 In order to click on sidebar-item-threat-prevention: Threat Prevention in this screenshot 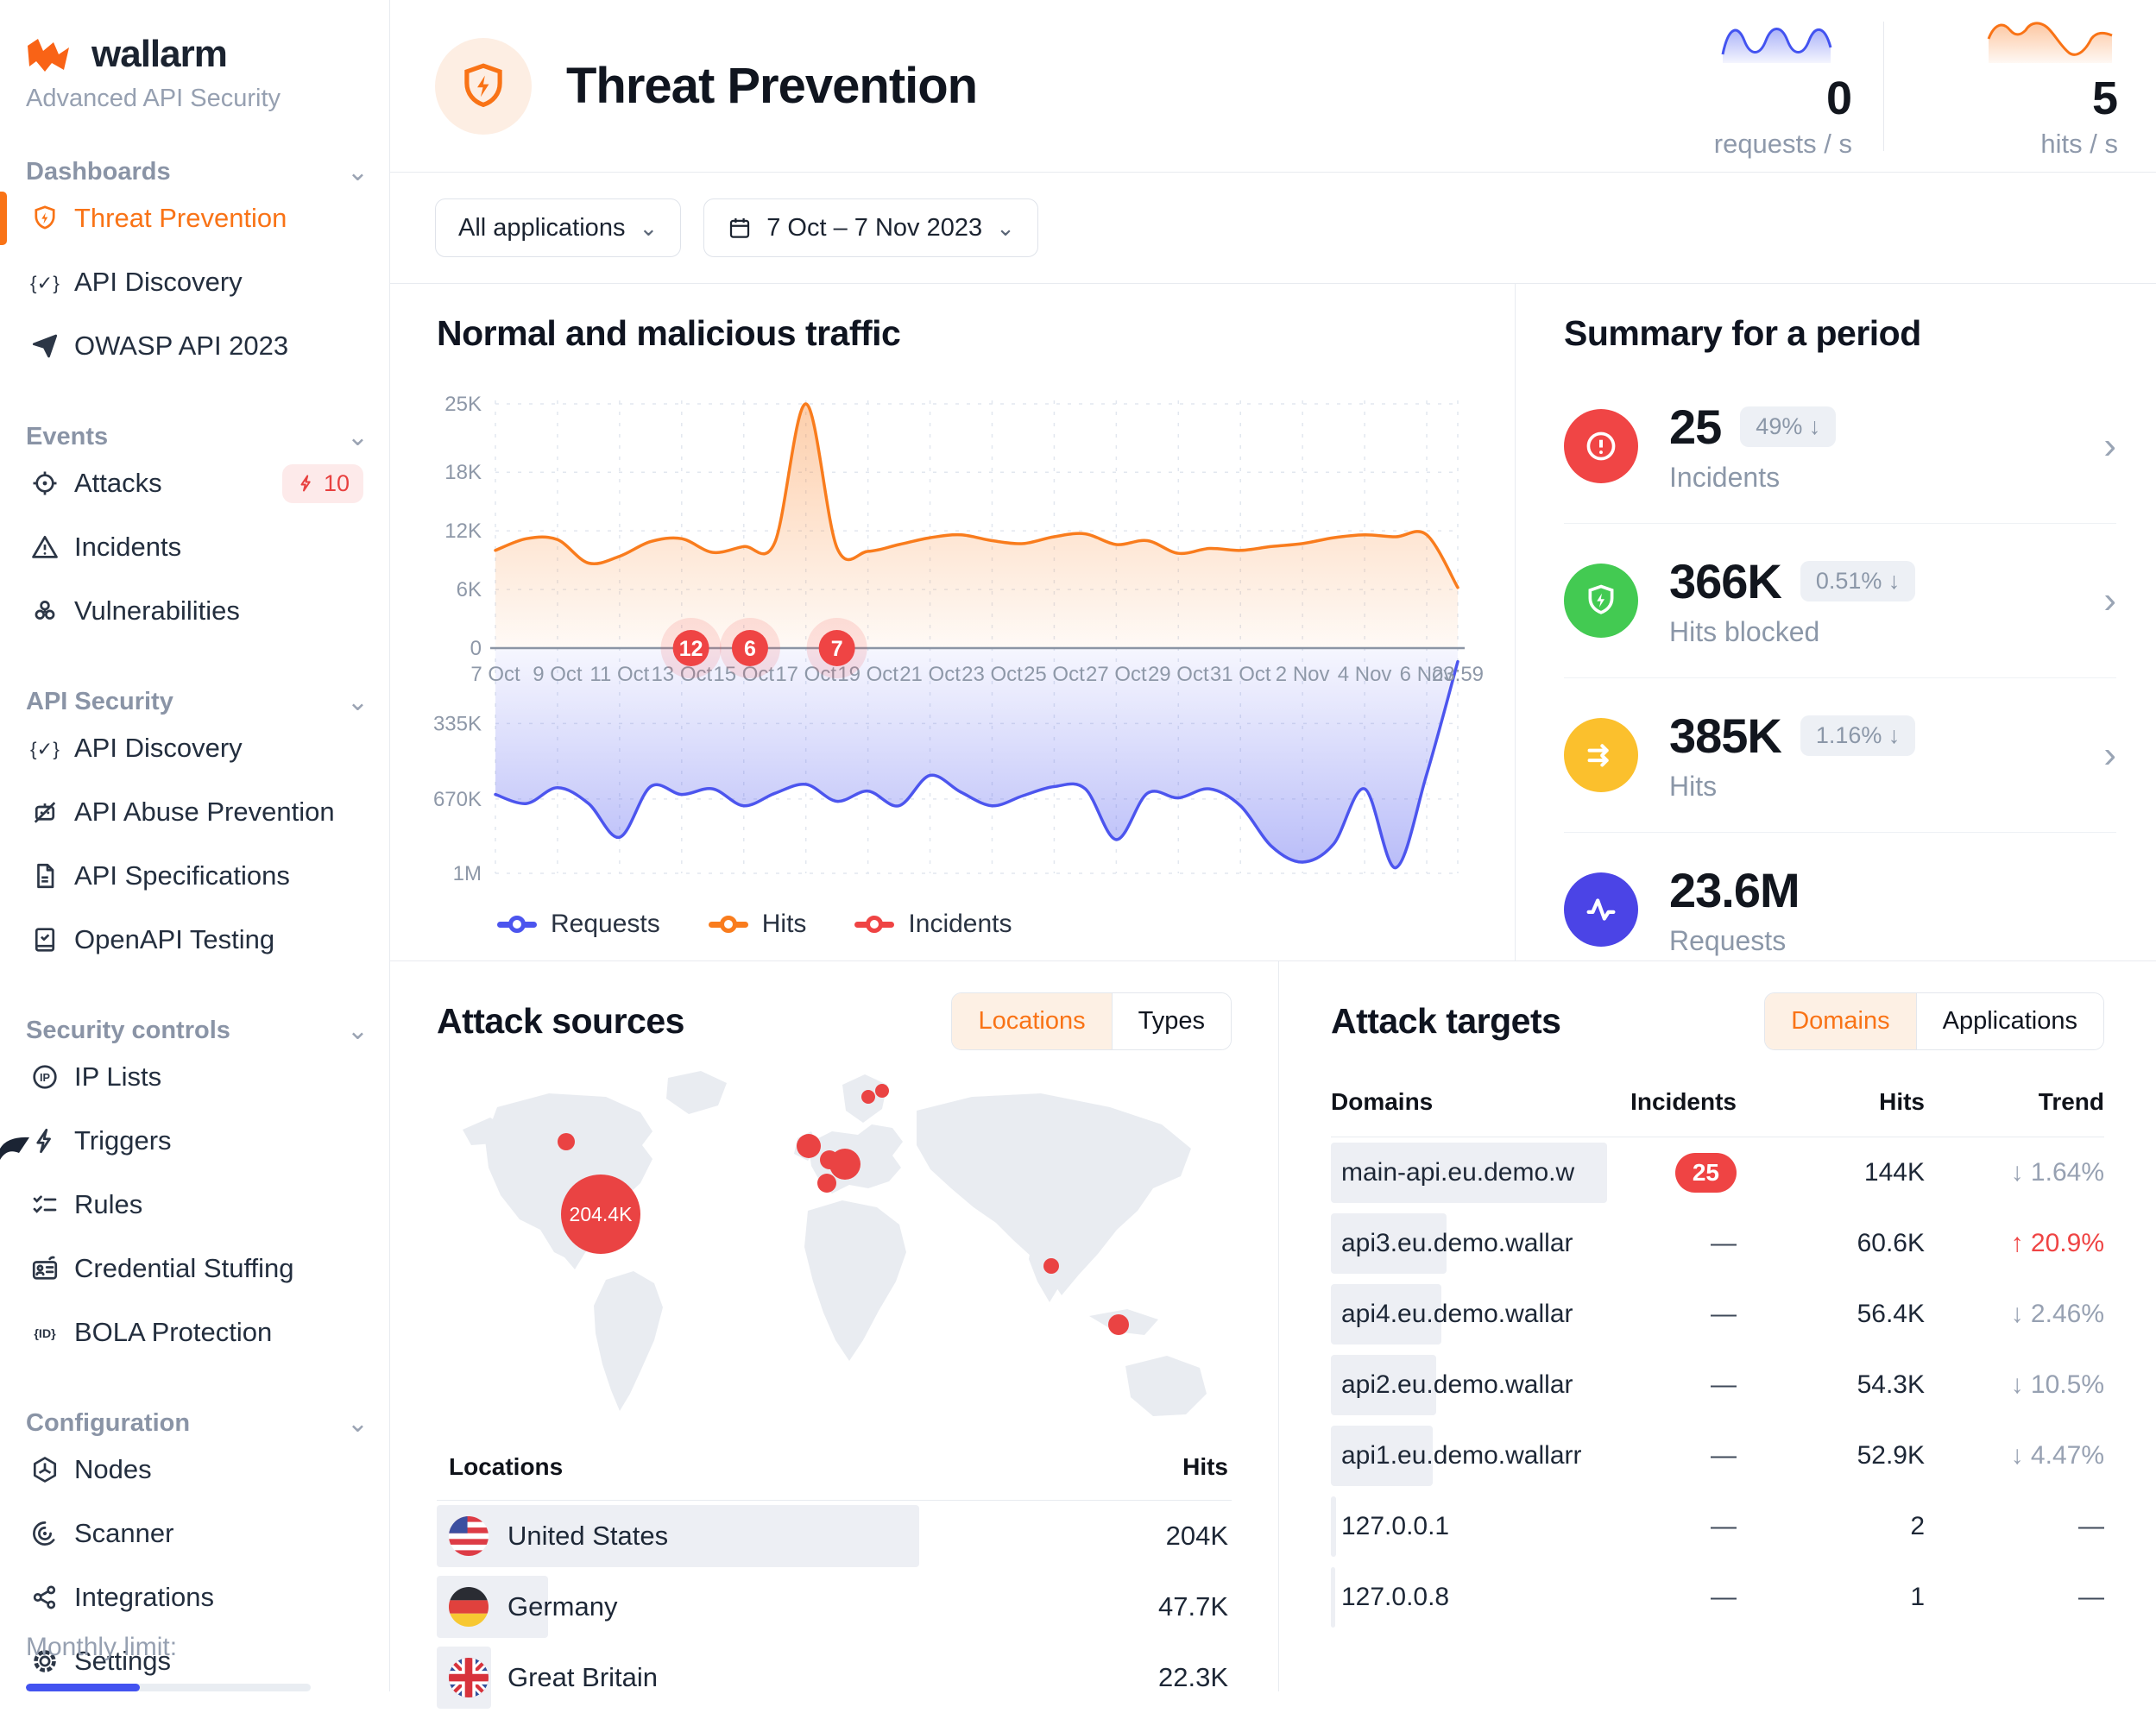, I will do `click(185, 218)`.